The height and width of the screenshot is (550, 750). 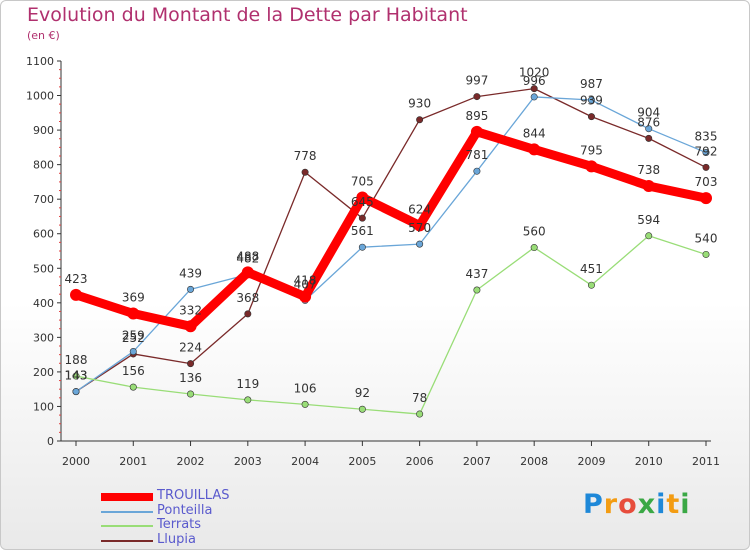 What do you see at coordinates (706, 137) in the screenshot?
I see `data-label: 835` at bounding box center [706, 137].